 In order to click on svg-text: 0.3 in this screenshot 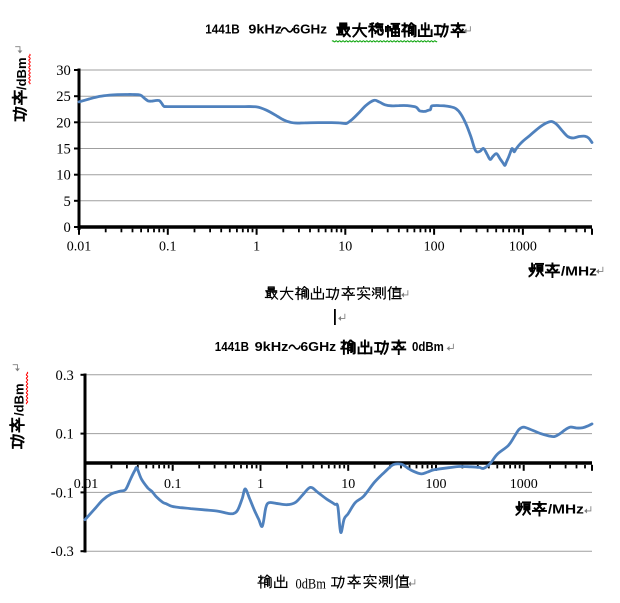, I will do `click(65, 376)`.